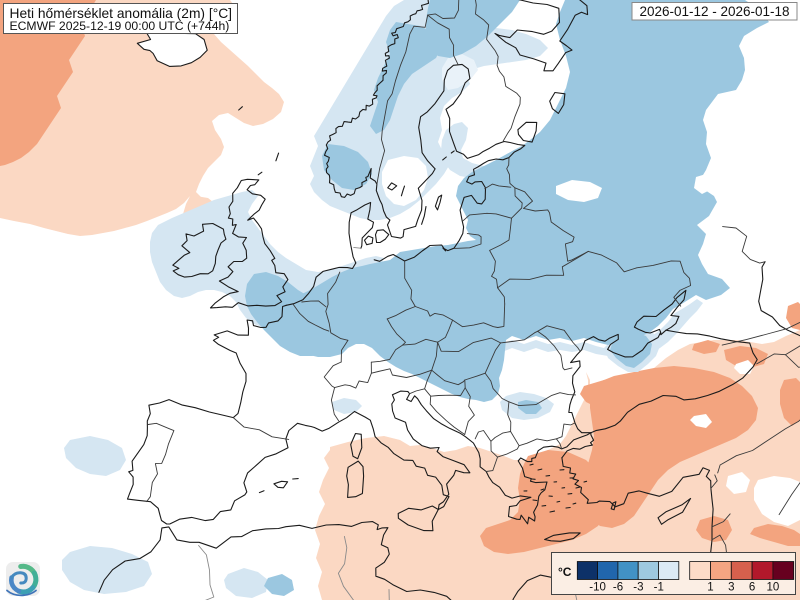 This screenshot has height=600, width=800. What do you see at coordinates (638, 588) in the screenshot?
I see `svg-text: -3` at bounding box center [638, 588].